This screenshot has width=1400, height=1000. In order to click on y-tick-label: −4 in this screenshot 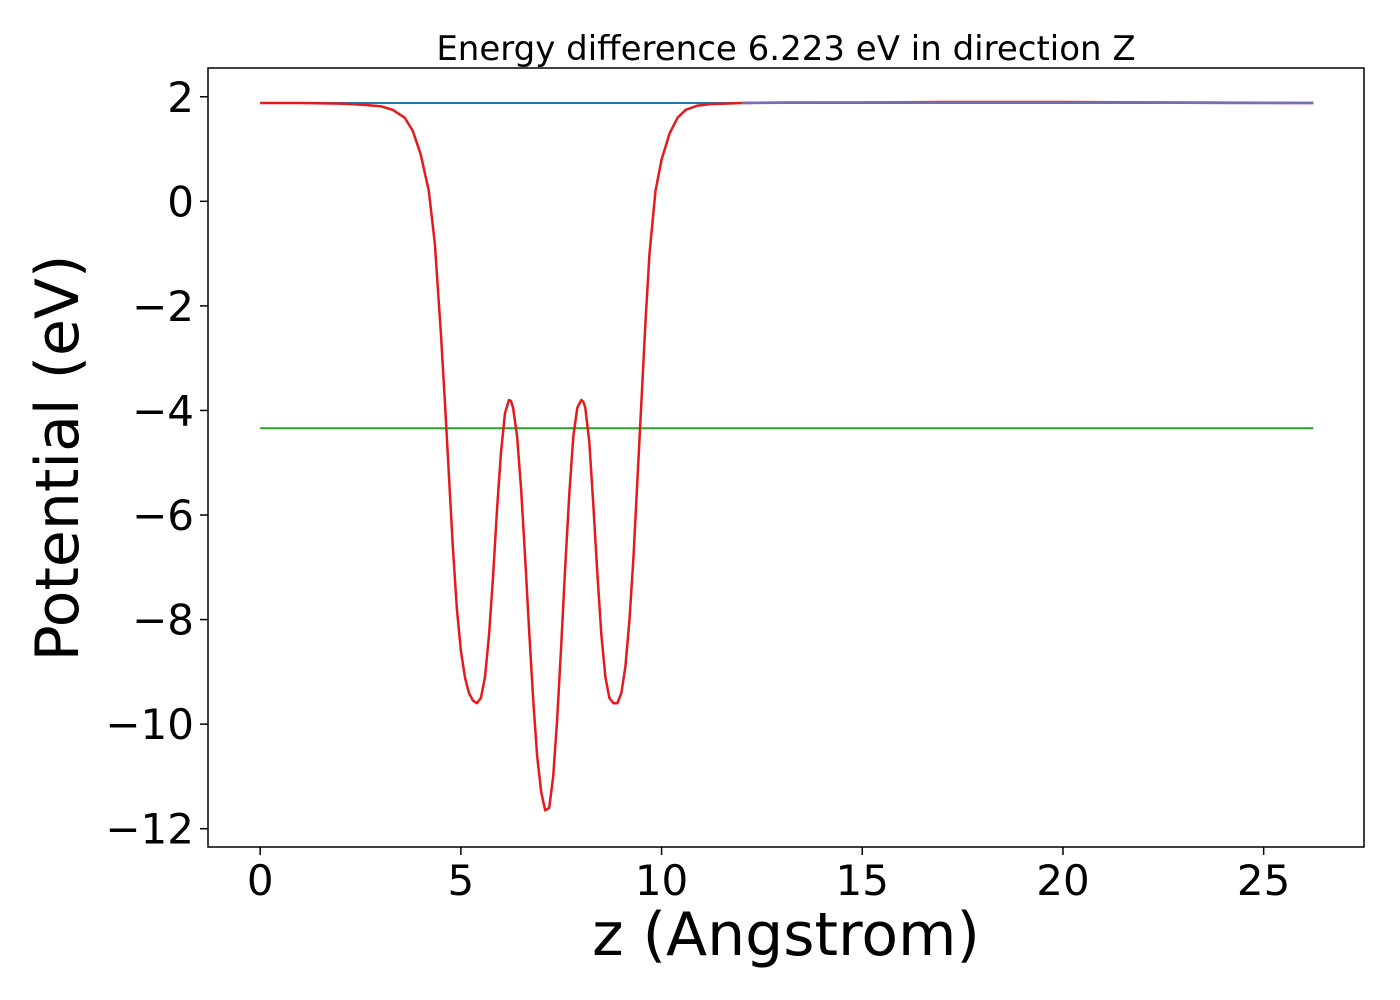, I will do `click(163, 410)`.